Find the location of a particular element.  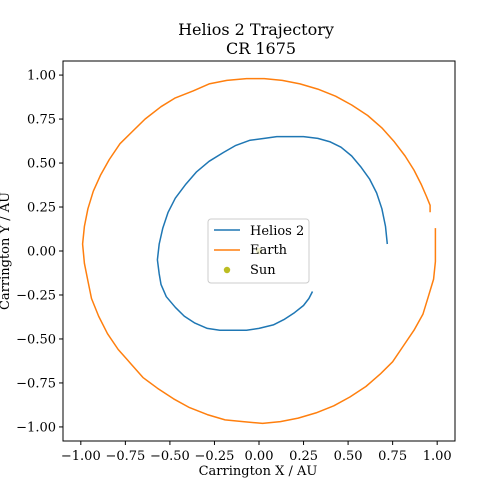

y-tick-label: −0.75 is located at coordinates (36, 383).